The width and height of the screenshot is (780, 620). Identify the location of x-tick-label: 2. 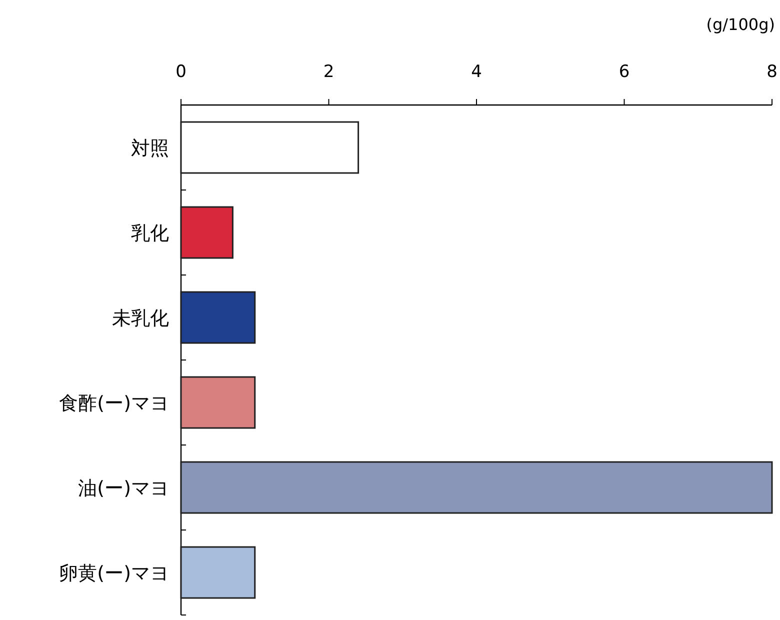
(328, 72).